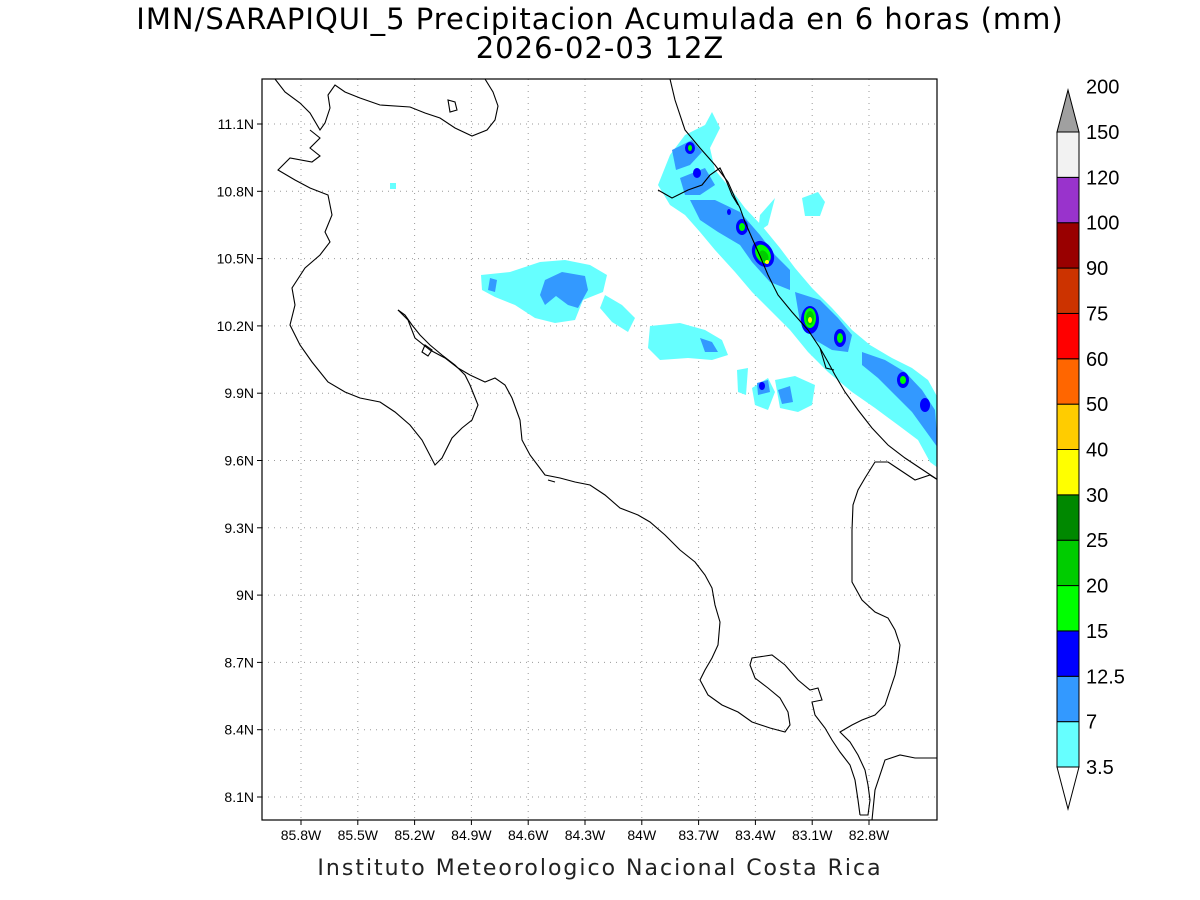 This screenshot has width=1200, height=900. What do you see at coordinates (1105, 677) in the screenshot?
I see `colorbar-level-label: 12.5` at bounding box center [1105, 677].